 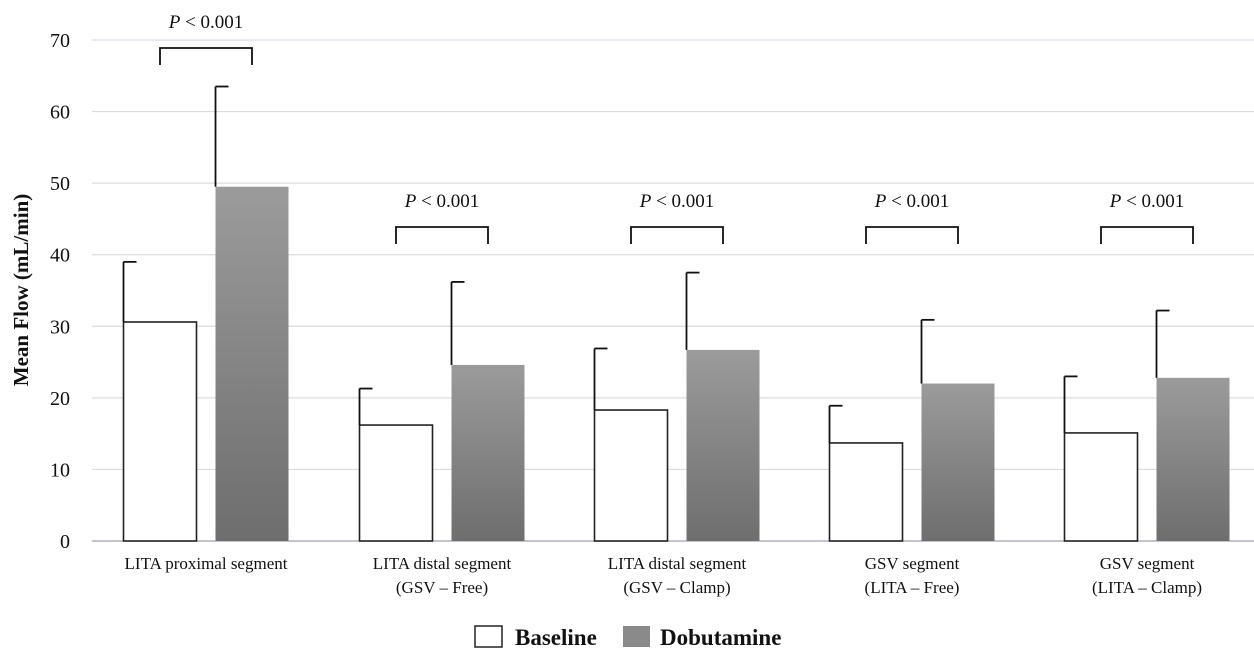 What do you see at coordinates (206, 563) in the screenshot?
I see `x-tick-label: LITA proximal segment` at bounding box center [206, 563].